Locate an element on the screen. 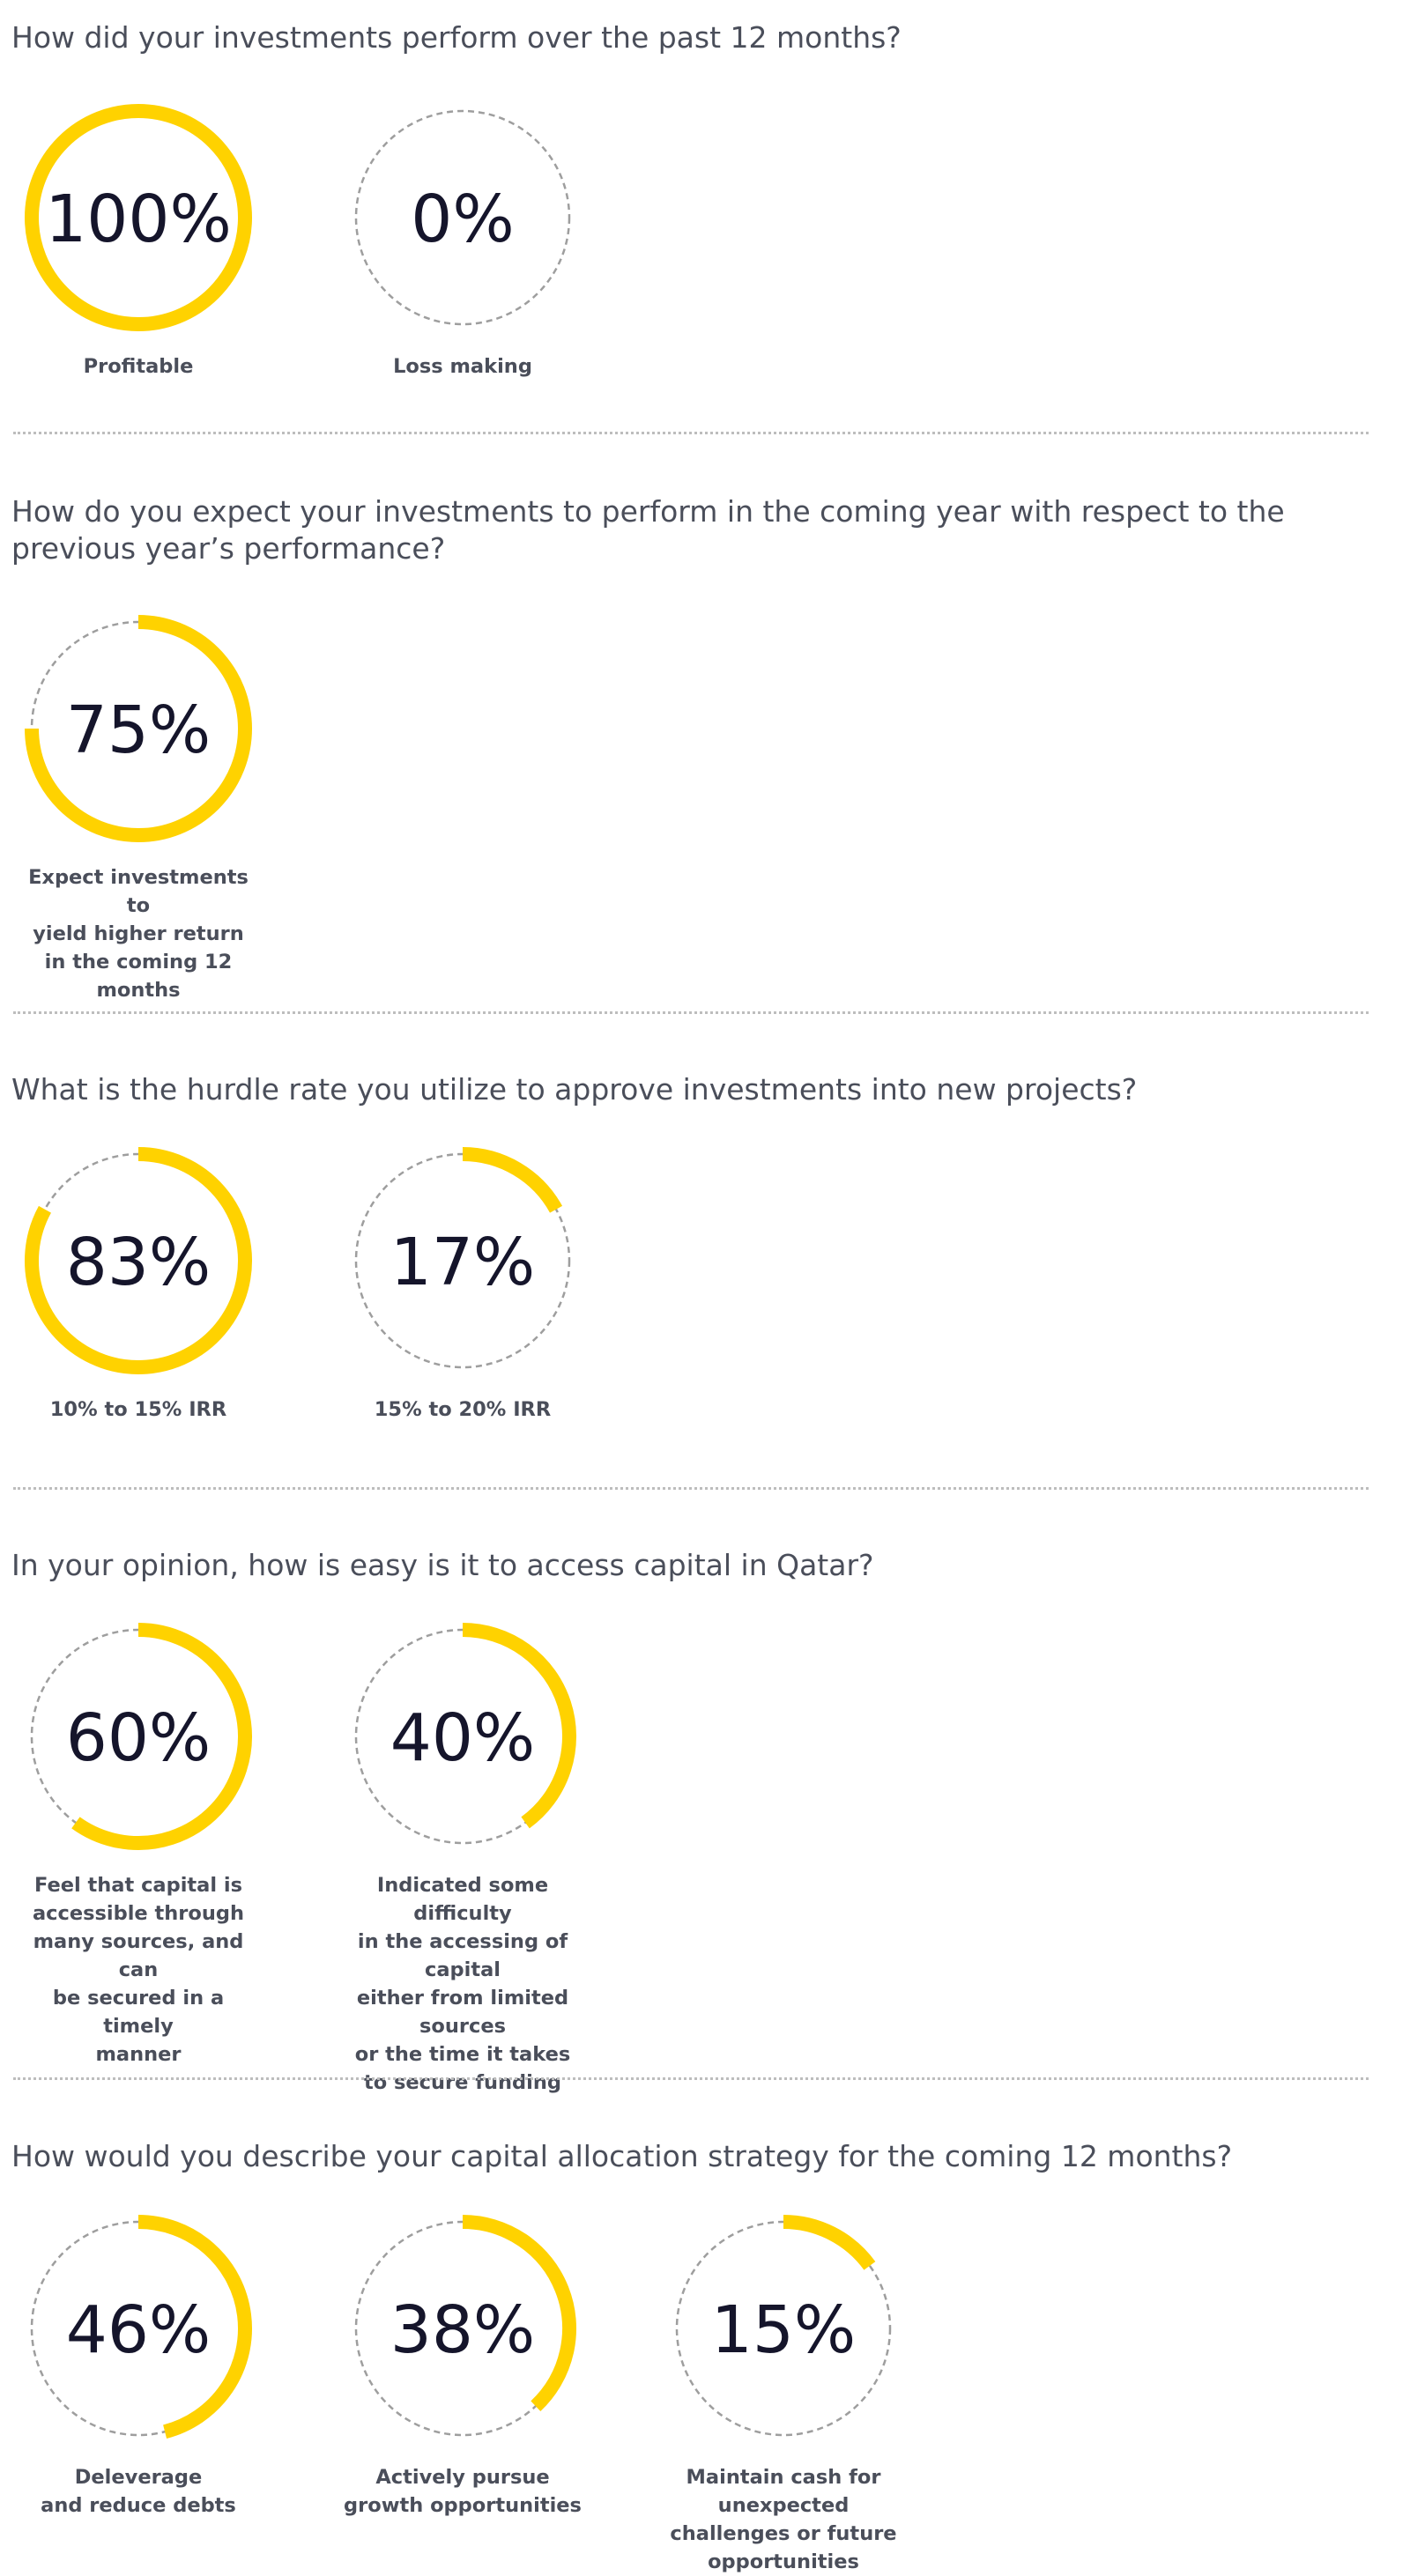  donut-chart: 100% Profitable is located at coordinates (138, 240).